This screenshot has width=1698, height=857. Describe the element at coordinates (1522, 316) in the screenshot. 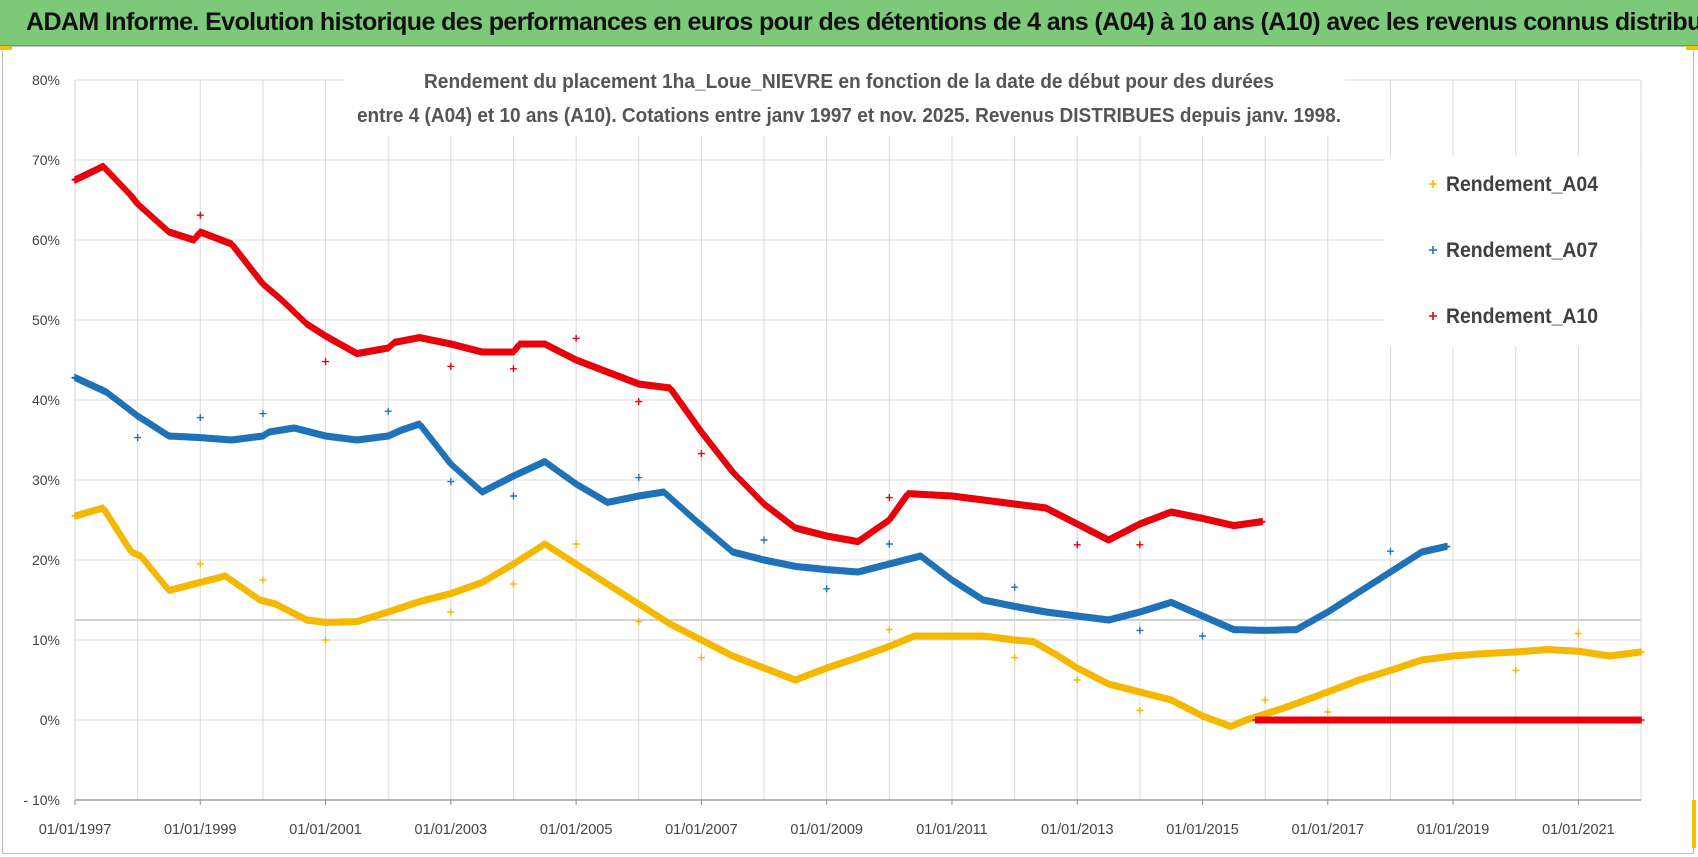

I see `legend-label: Rendement_A10` at that location.